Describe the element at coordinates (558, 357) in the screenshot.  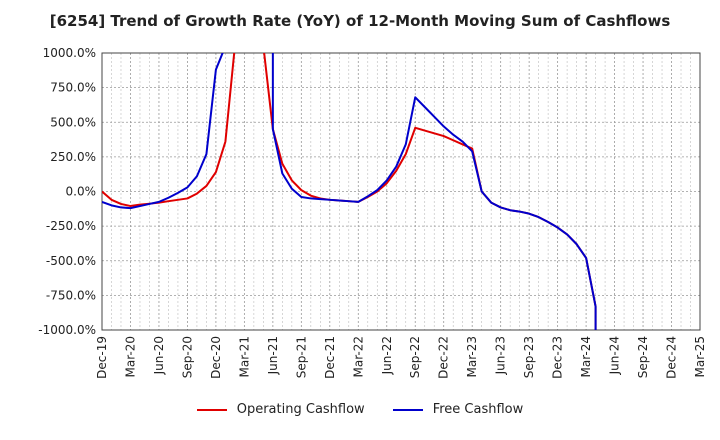
I see `x-tick-label: Dec-23` at that location.